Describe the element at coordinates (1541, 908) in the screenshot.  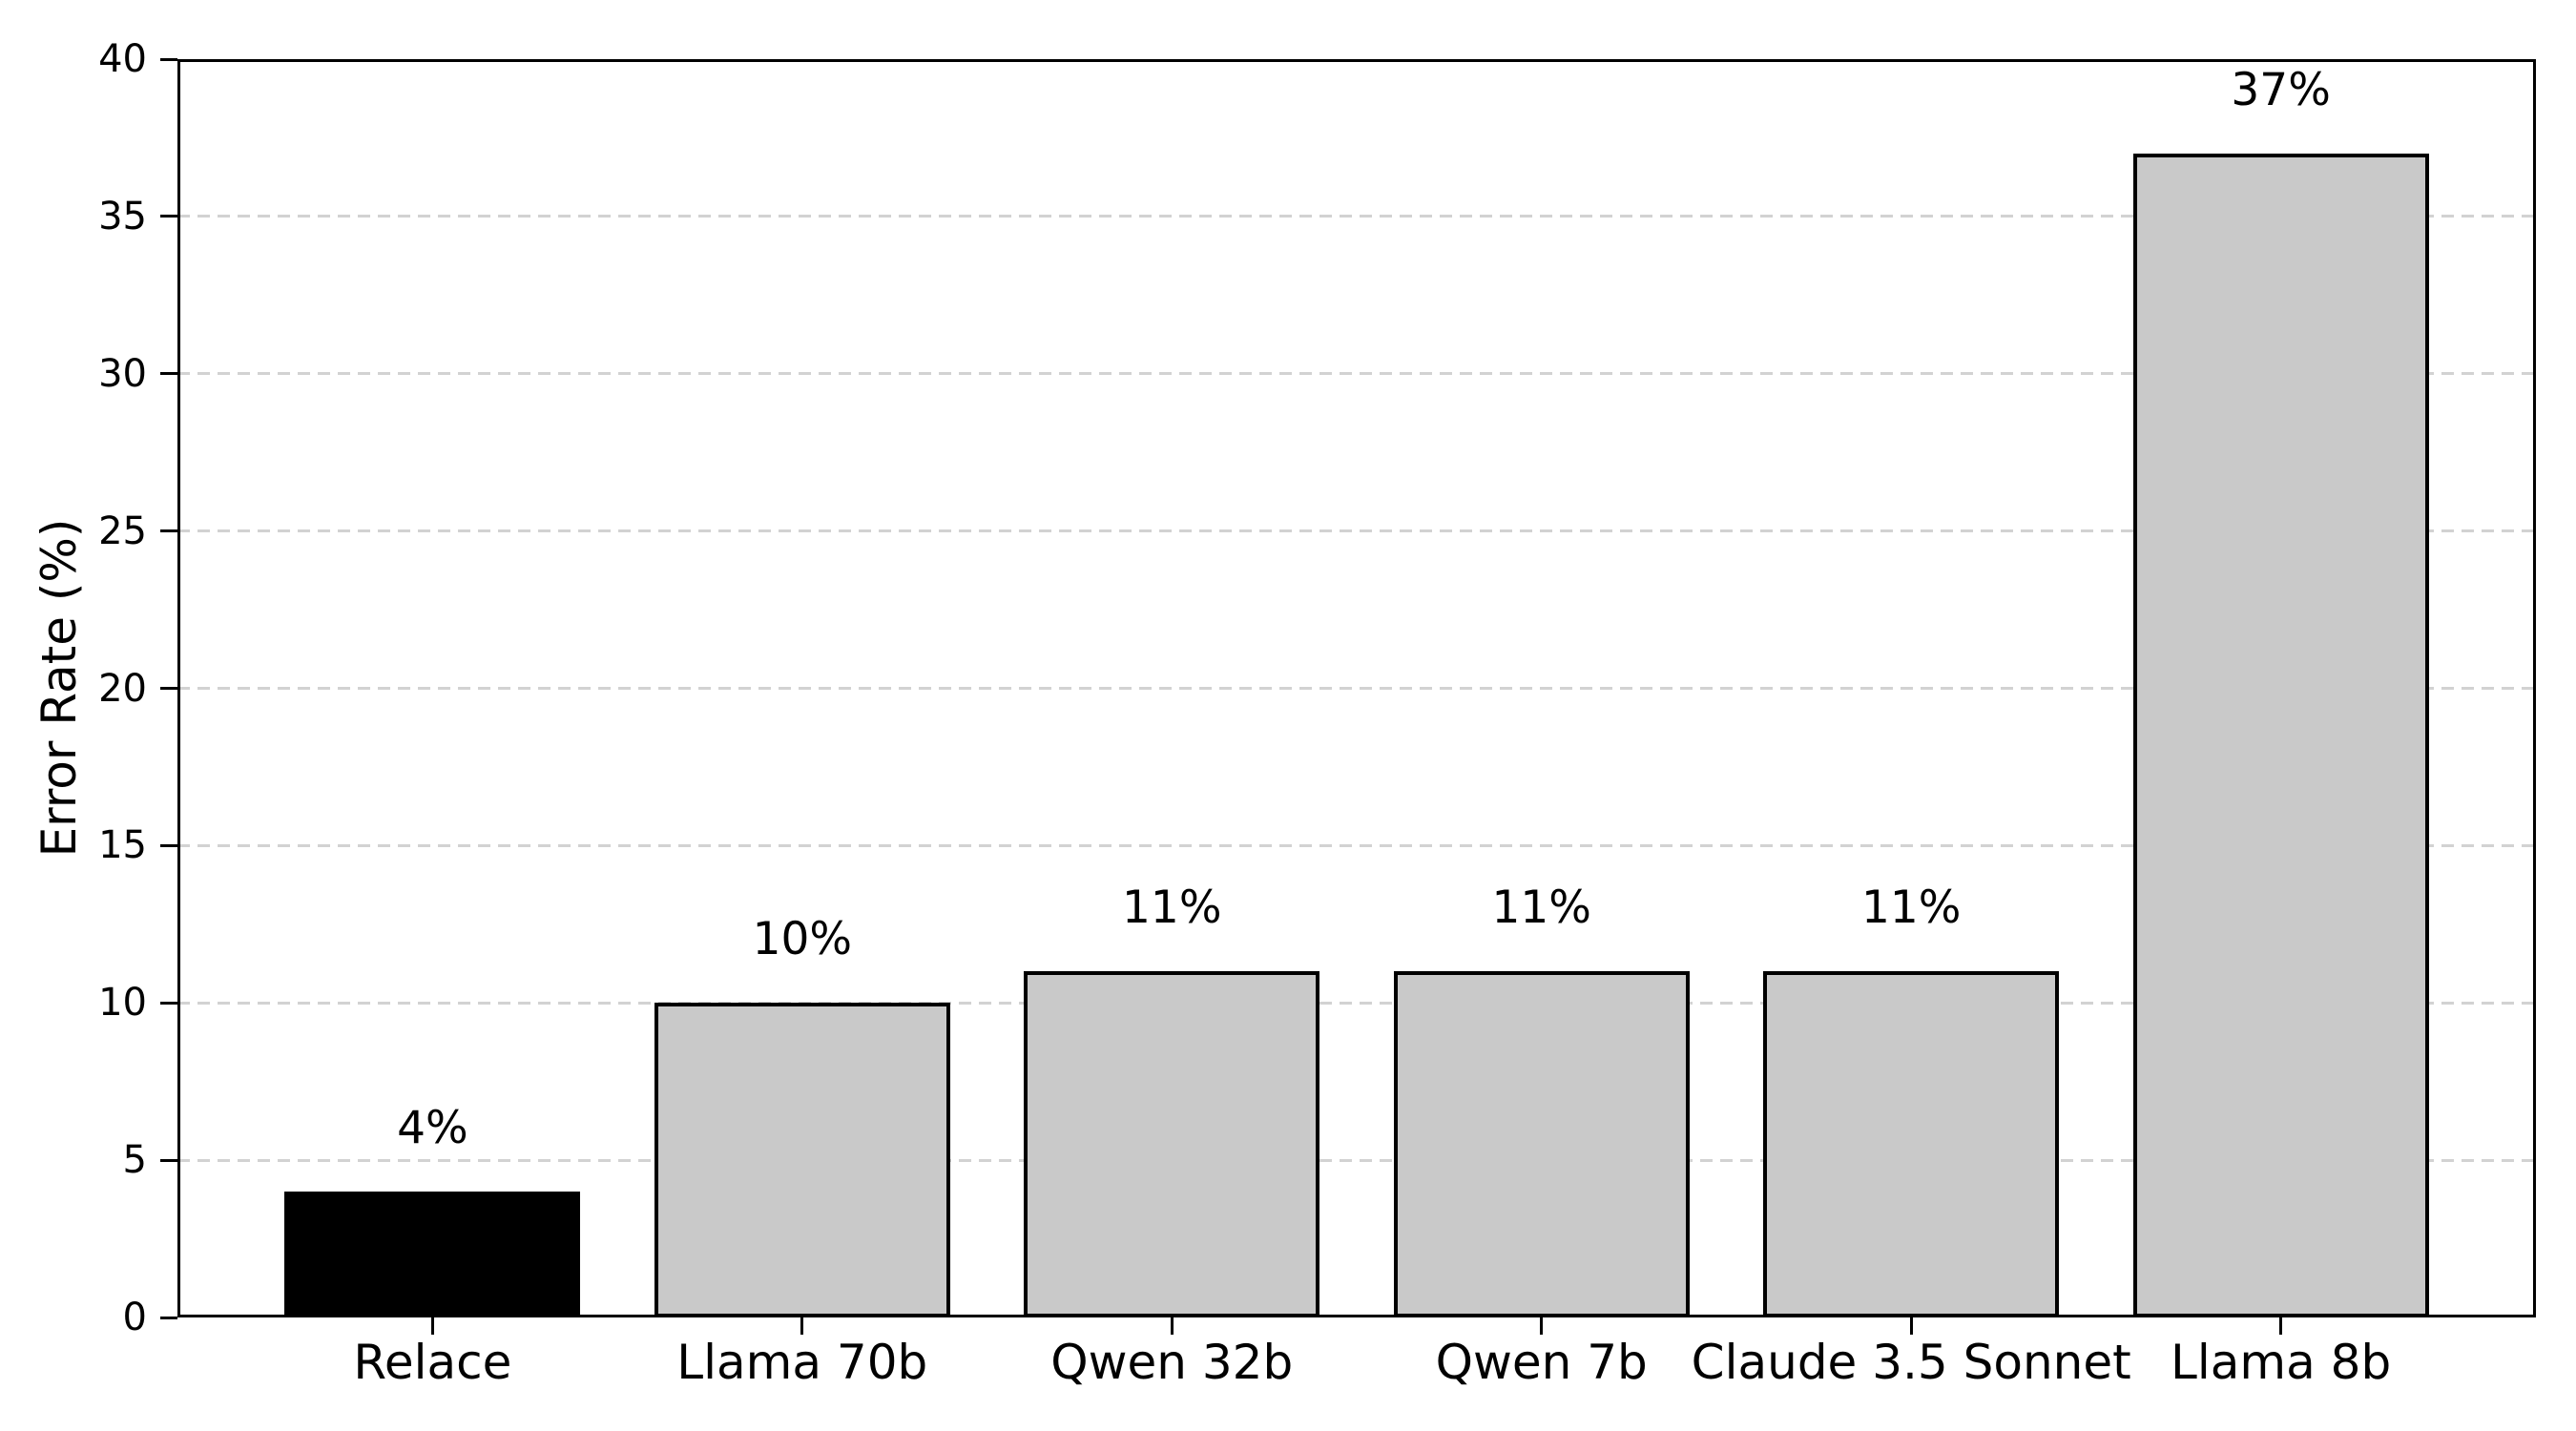
I see `bar-value-label-qwen-7b: 11%` at that location.